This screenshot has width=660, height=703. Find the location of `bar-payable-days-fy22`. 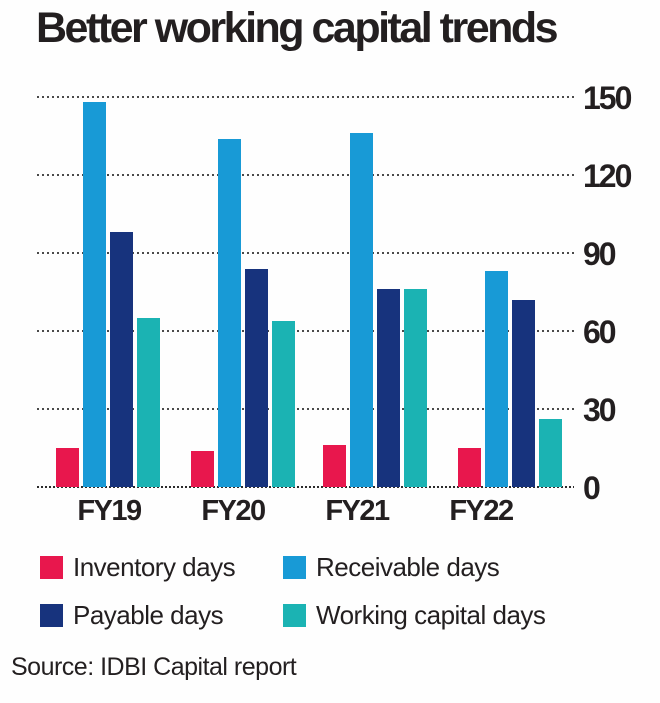

bar-payable-days-fy22 is located at coordinates (523, 393).